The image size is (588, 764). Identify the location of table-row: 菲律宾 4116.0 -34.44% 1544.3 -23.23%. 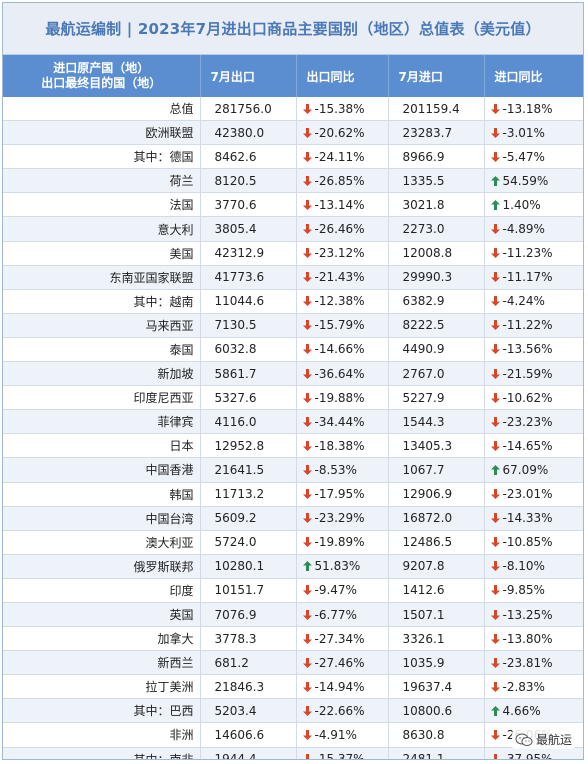
(293, 422).